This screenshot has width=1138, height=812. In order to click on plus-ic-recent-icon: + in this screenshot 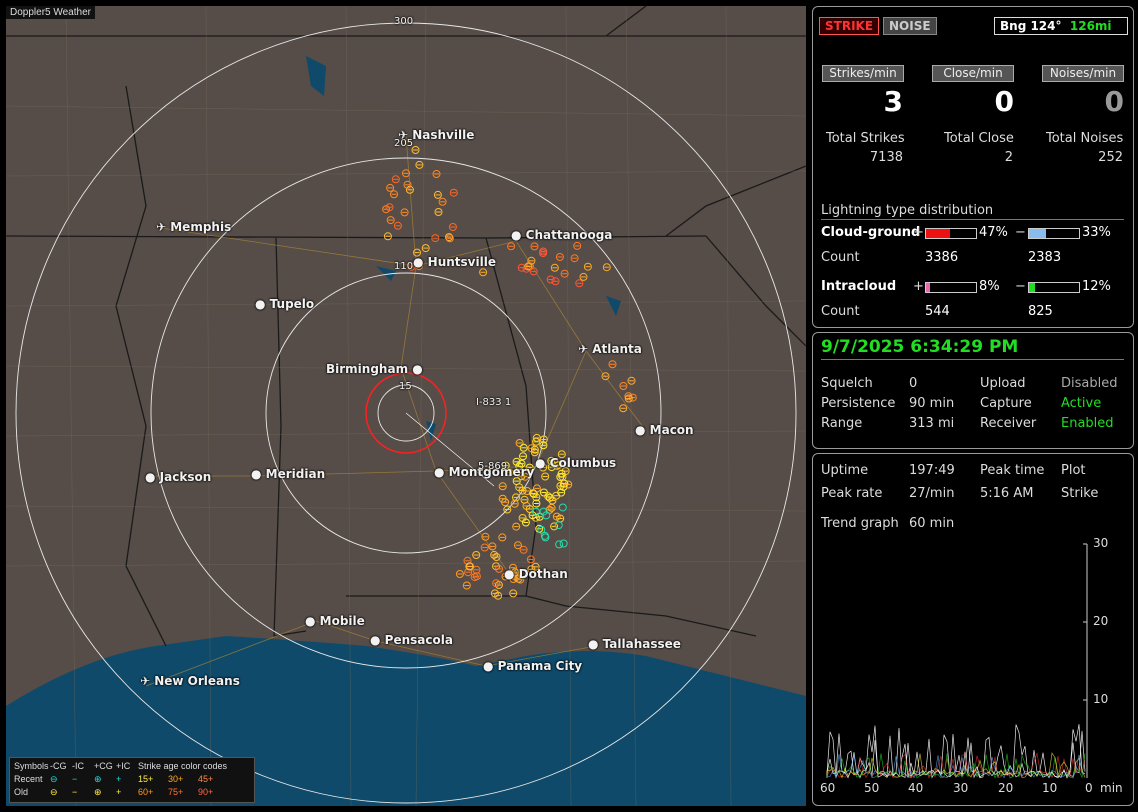, I will do `click(119, 779)`.